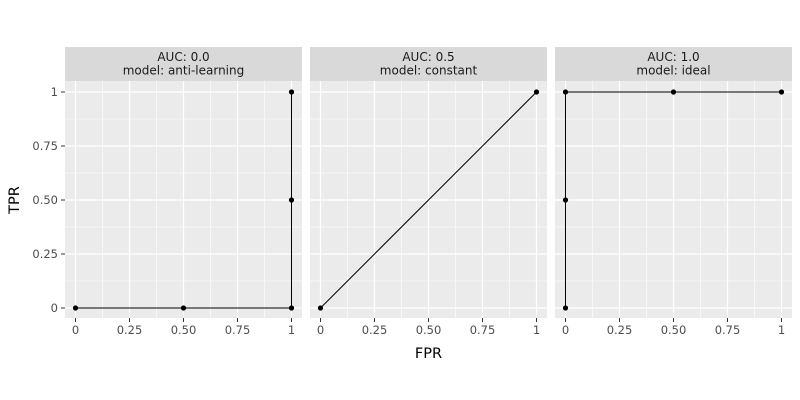 This screenshot has height=400, width=800. What do you see at coordinates (674, 330) in the screenshot?
I see `facet-3-x-tick-label: 0.50` at bounding box center [674, 330].